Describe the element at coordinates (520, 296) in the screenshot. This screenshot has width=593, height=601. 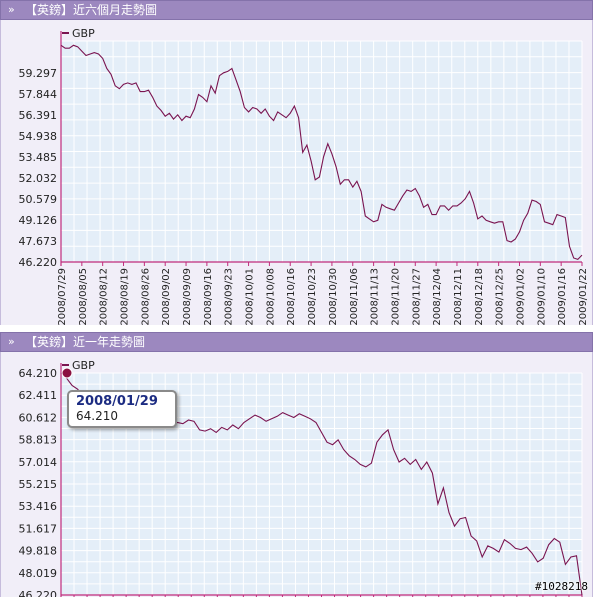
I see `x-tick-label: 2009/01/02` at that location.